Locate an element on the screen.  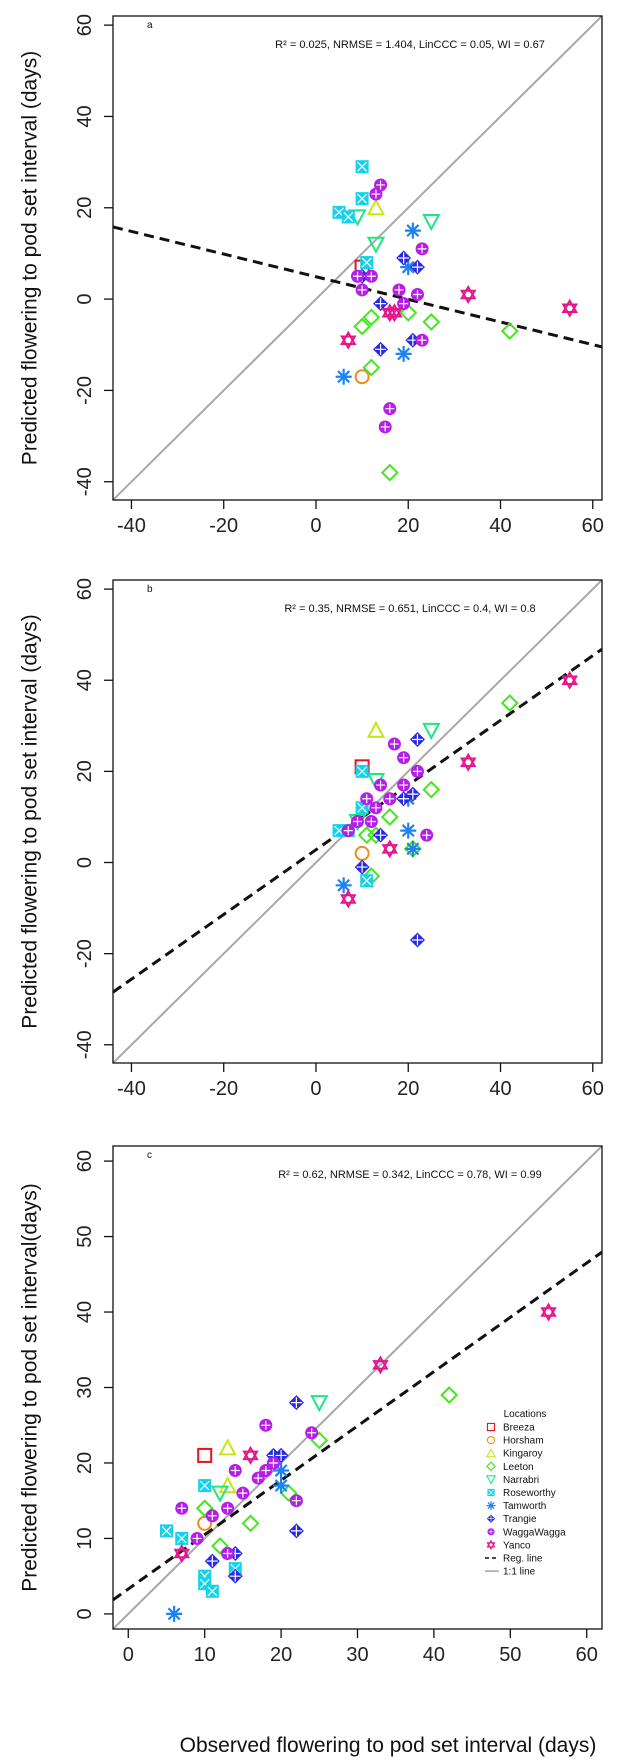
legend-item-waggawagga: WaggaWagga is located at coordinates (526, 1532).